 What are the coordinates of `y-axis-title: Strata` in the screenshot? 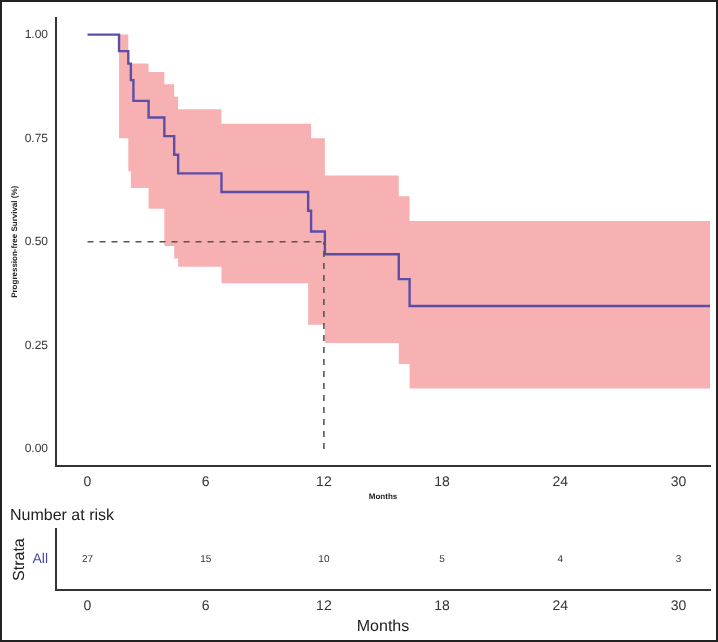 It's located at (19, 559).